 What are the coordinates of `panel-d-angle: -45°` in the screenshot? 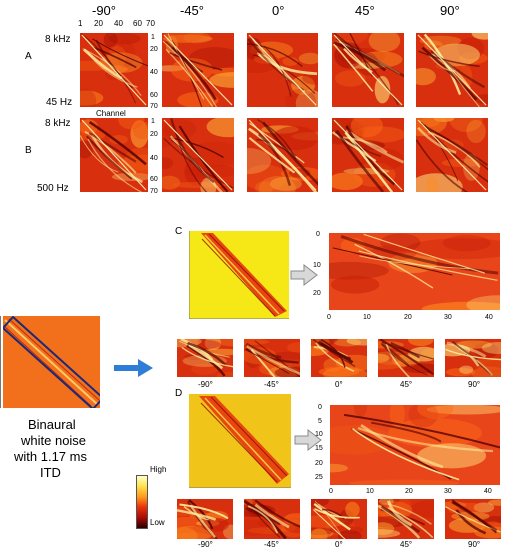 It's located at (271, 544).